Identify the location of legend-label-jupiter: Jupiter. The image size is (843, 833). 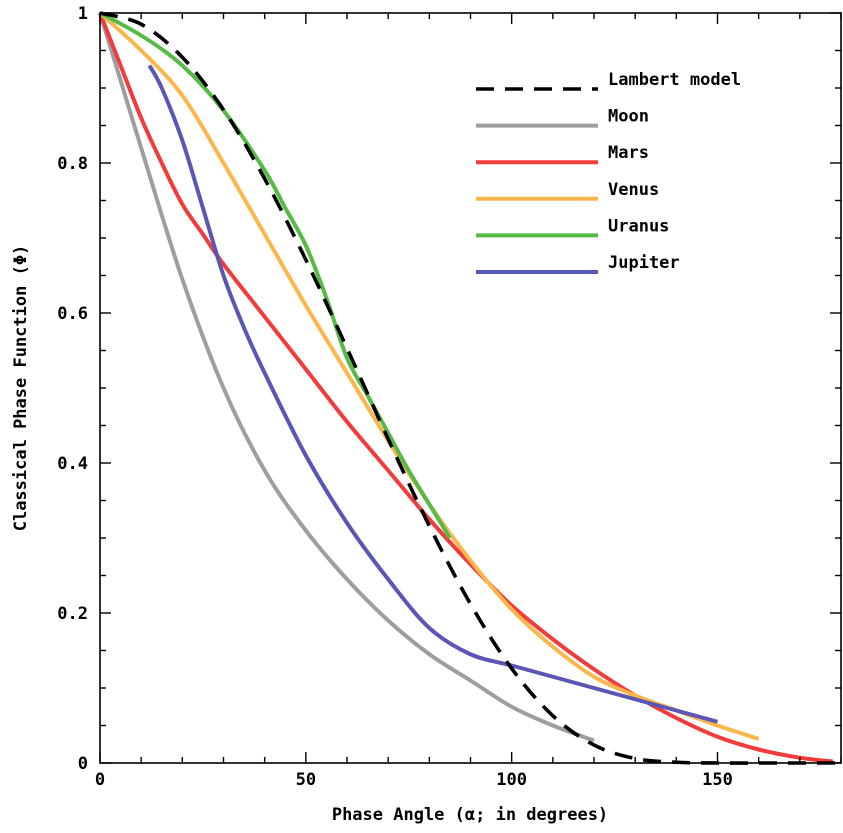
(644, 263).